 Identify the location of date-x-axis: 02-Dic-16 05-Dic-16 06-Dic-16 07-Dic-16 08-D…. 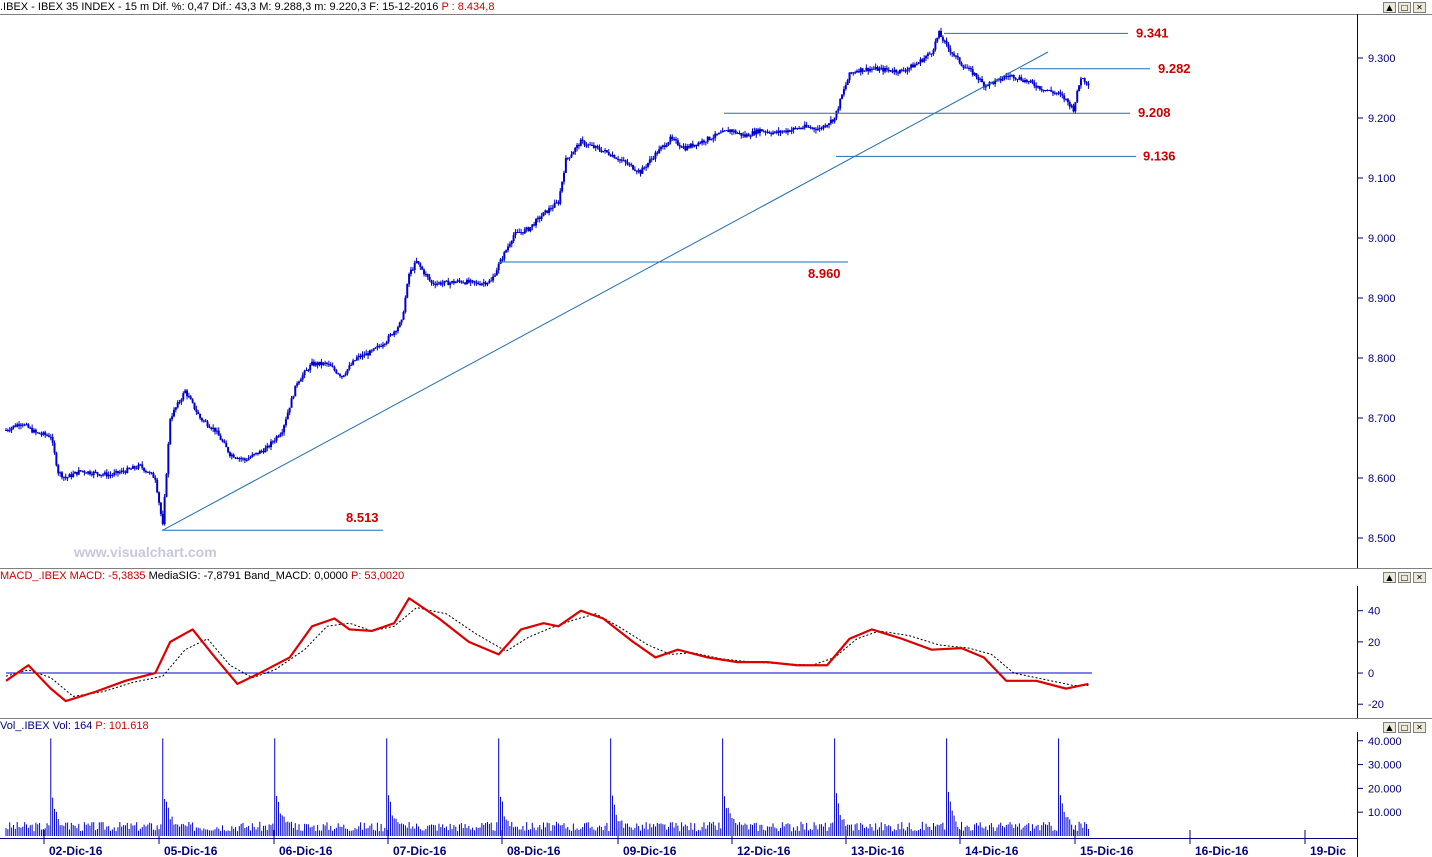
(694, 843).